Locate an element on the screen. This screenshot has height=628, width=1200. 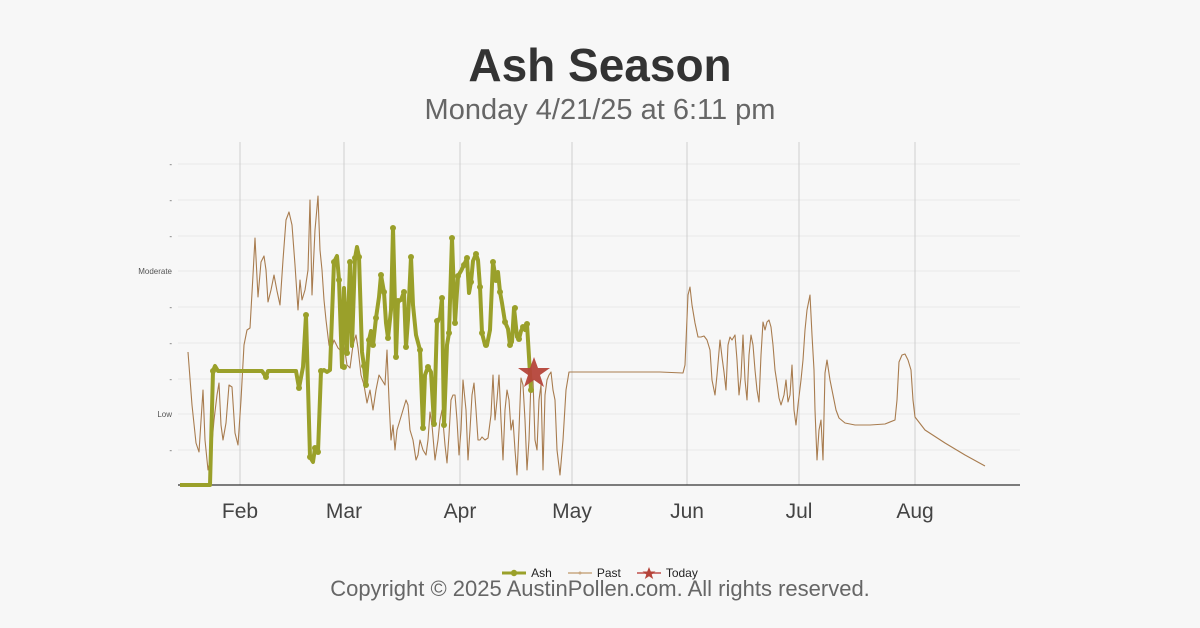
svg-text: Feb is located at coordinates (240, 511).